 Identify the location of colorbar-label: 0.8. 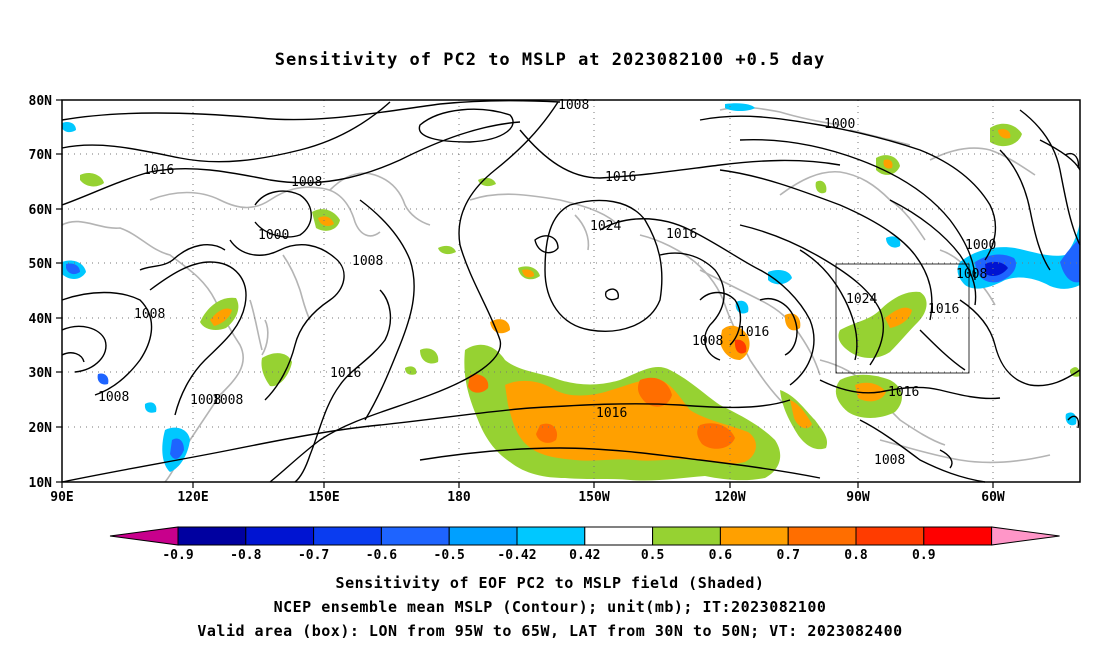
(856, 555).